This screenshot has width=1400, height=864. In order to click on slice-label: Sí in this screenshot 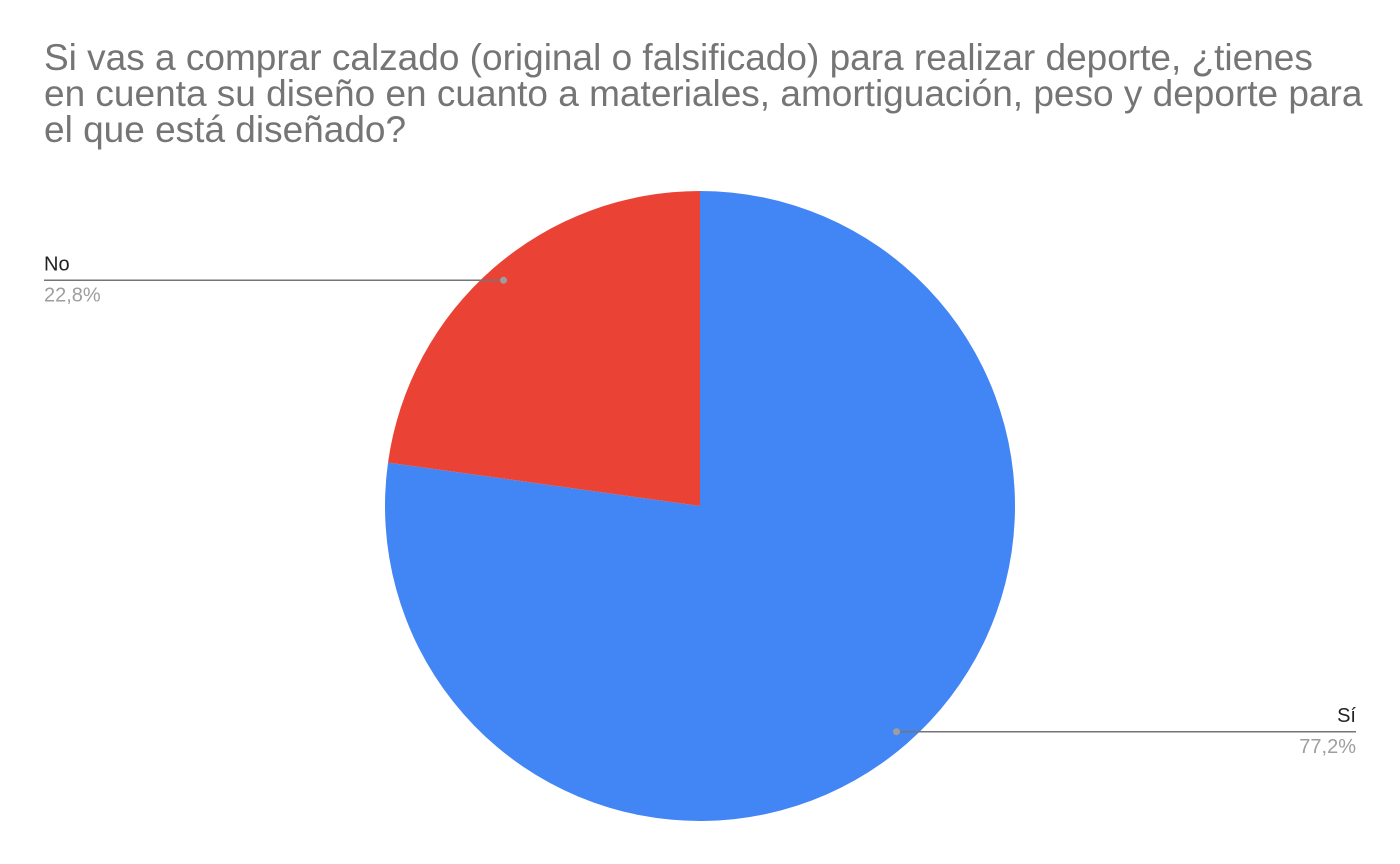, I will do `click(1346, 716)`.